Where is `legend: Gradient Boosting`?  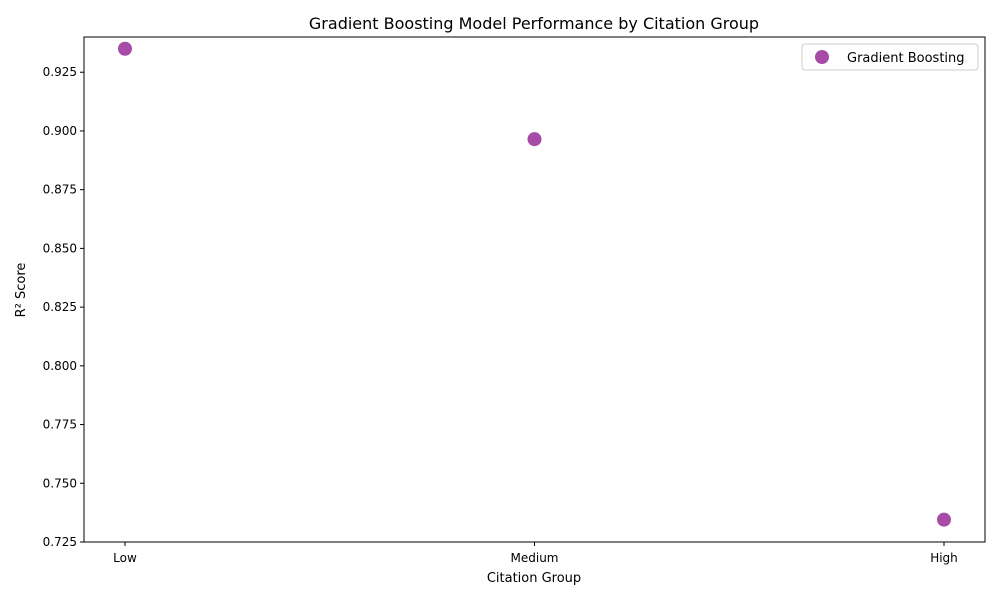
legend: Gradient Boosting is located at coordinates (890, 57).